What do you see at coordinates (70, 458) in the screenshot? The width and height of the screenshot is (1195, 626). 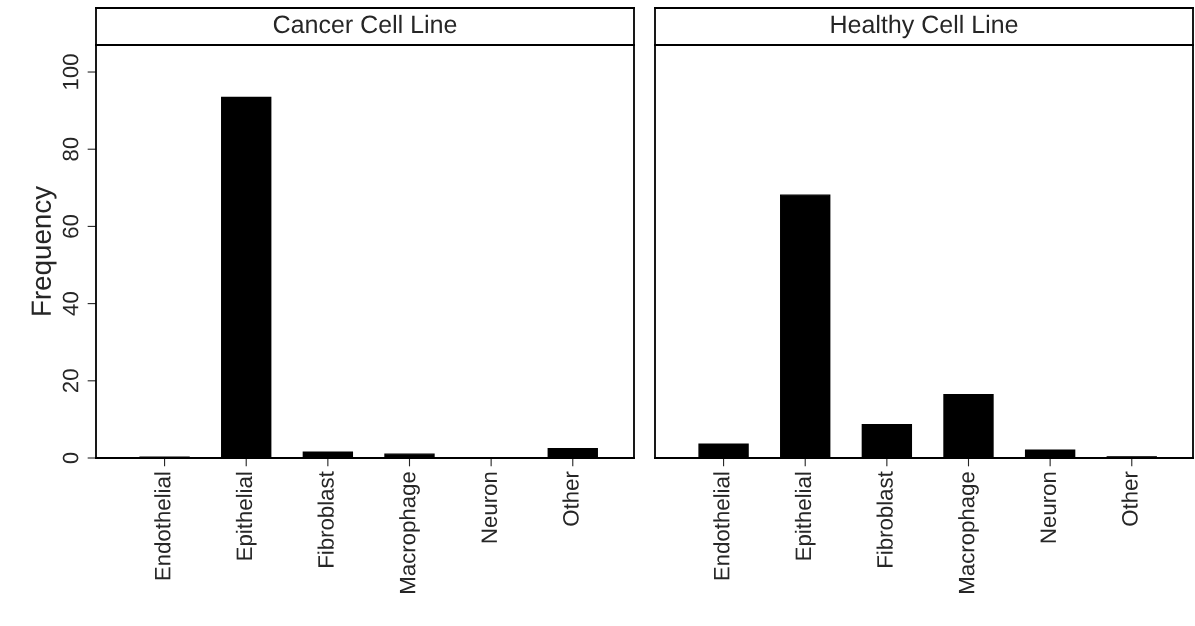 I see `y-tick-label: 0` at bounding box center [70, 458].